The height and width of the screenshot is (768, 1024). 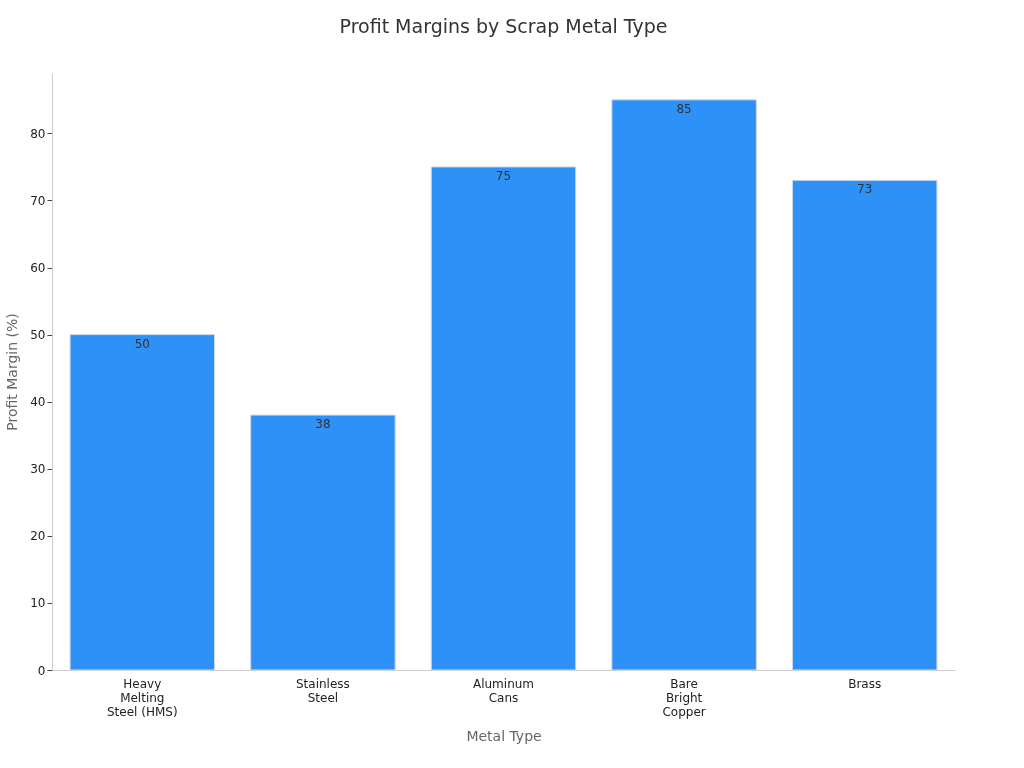 What do you see at coordinates (142, 343) in the screenshot?
I see `data-label: 50` at bounding box center [142, 343].